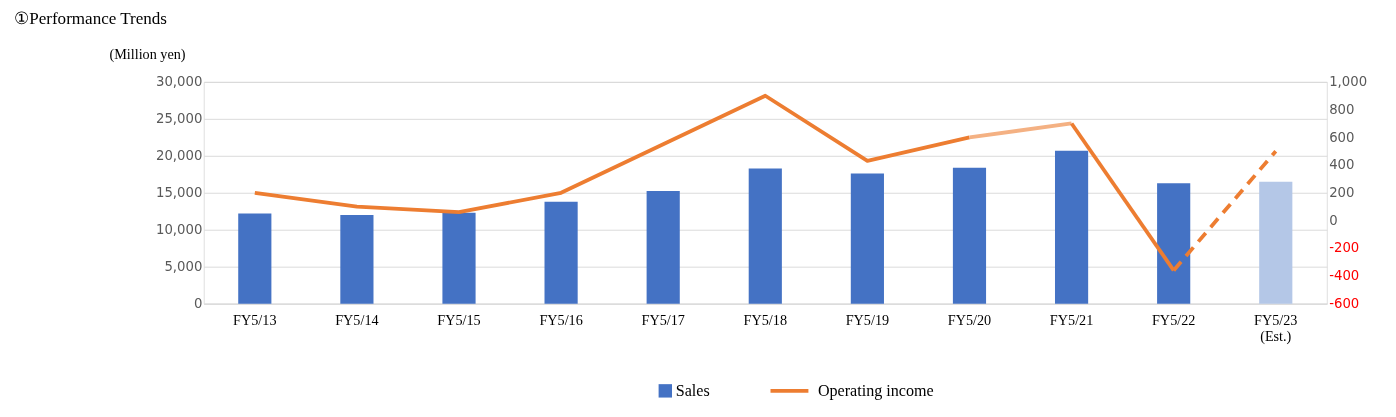  Describe the element at coordinates (1342, 137) in the screenshot. I see `y2-tick-label: 600` at that location.